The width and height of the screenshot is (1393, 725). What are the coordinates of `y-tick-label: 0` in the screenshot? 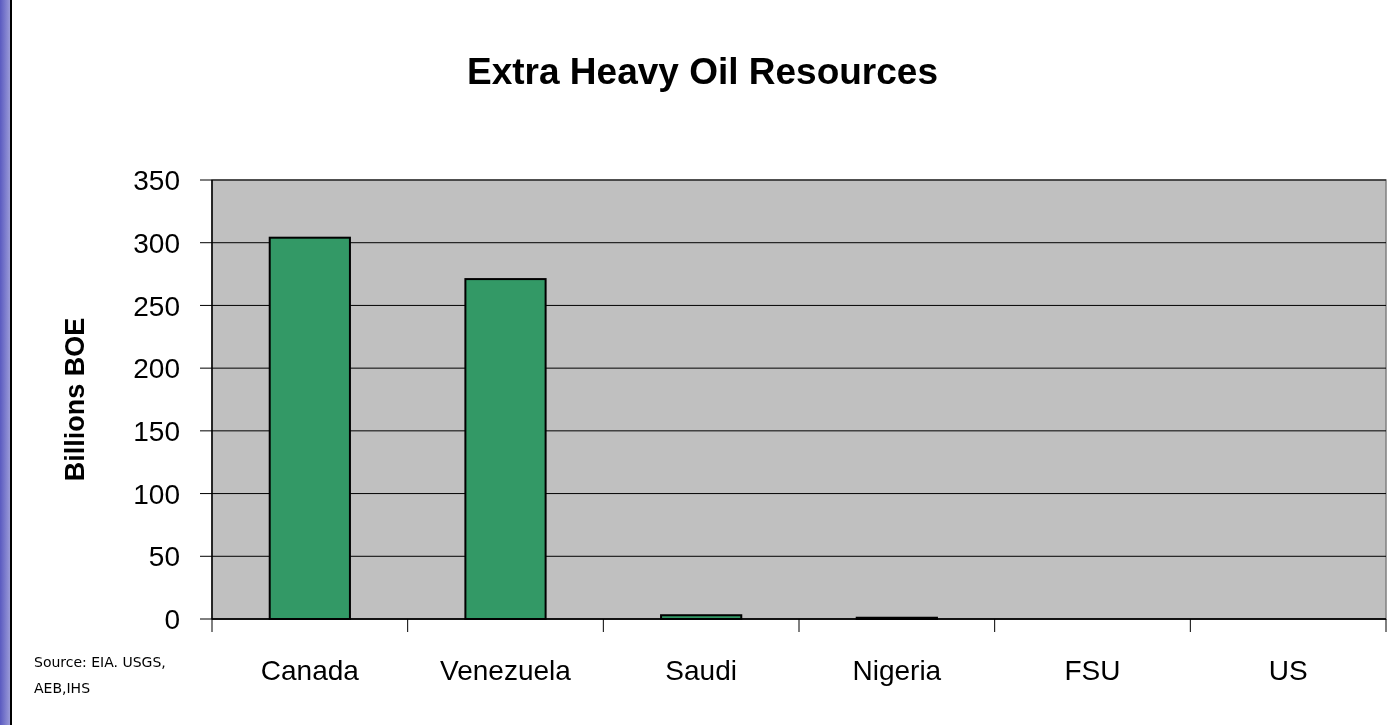 It's located at (172, 620).